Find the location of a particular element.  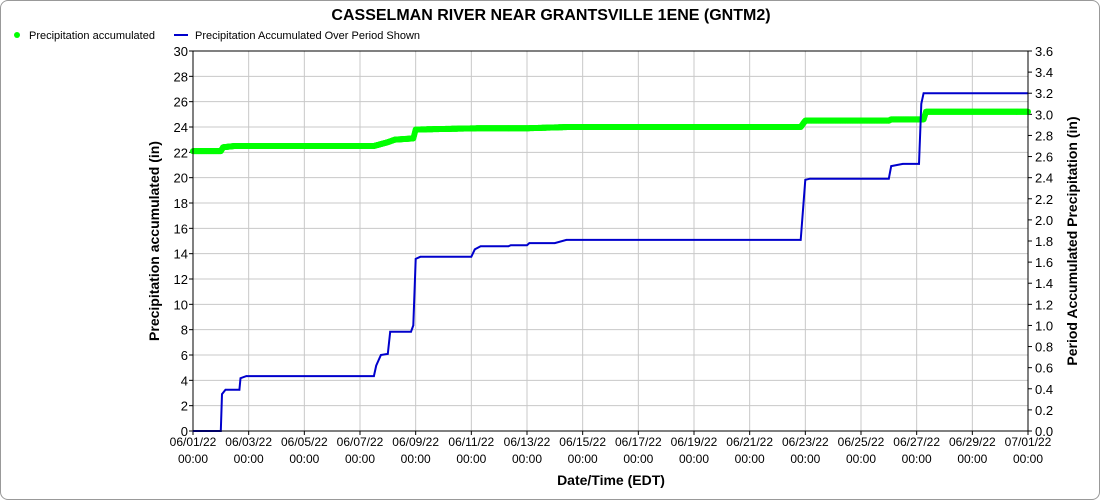

x-tick-label-date: 06/27/22 is located at coordinates (916, 442).